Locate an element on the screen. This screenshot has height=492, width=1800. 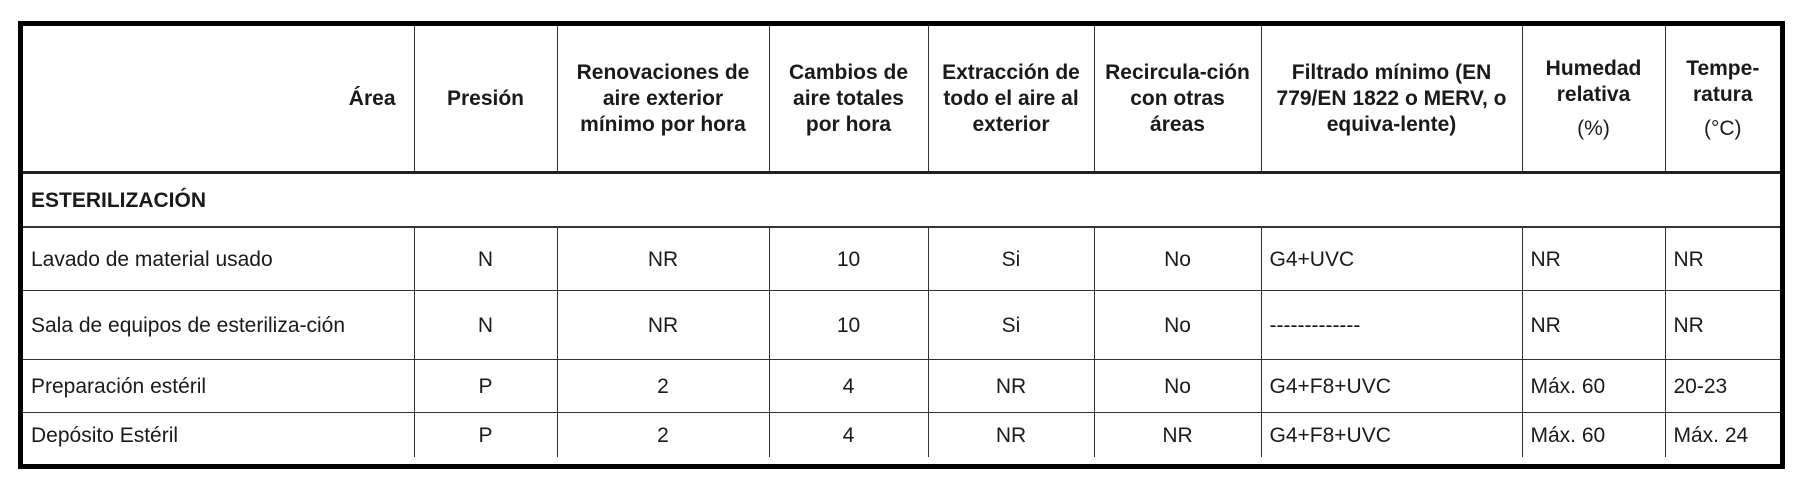
section-row: ESTERILIZACIÓN is located at coordinates (901, 200).